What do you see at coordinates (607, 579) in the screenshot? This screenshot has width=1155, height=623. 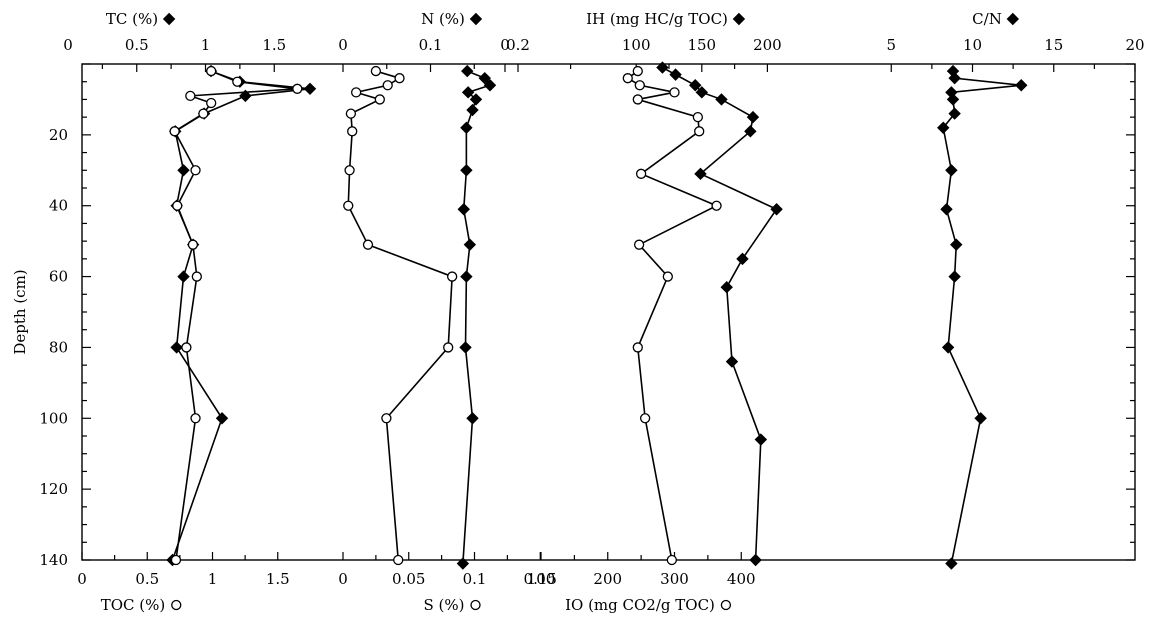 I see `bottom-tick-label: 200` at bounding box center [607, 579].